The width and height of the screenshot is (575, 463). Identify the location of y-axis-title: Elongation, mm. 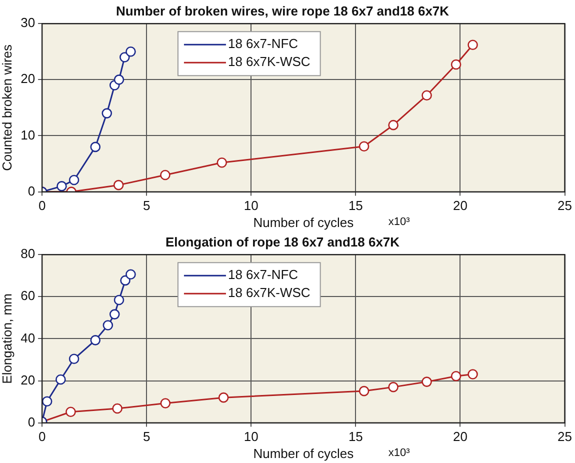
(7, 339).